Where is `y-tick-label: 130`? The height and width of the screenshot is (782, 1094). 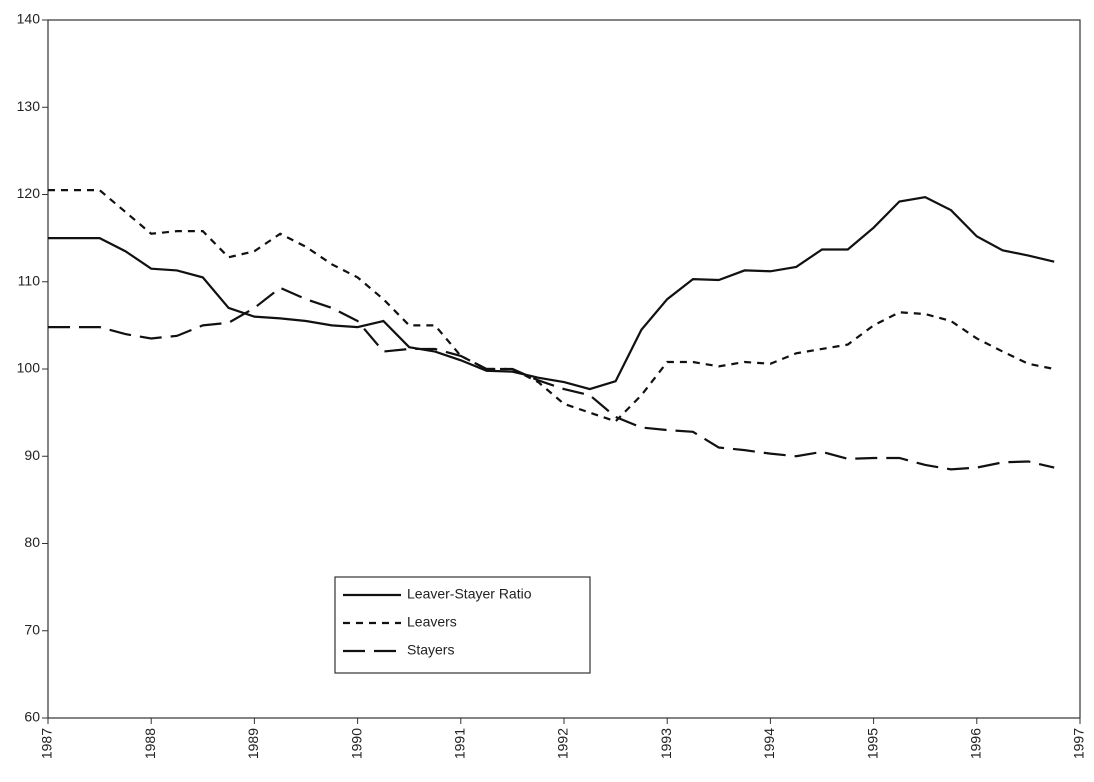
y-tick-label: 130 is located at coordinates (29, 106).